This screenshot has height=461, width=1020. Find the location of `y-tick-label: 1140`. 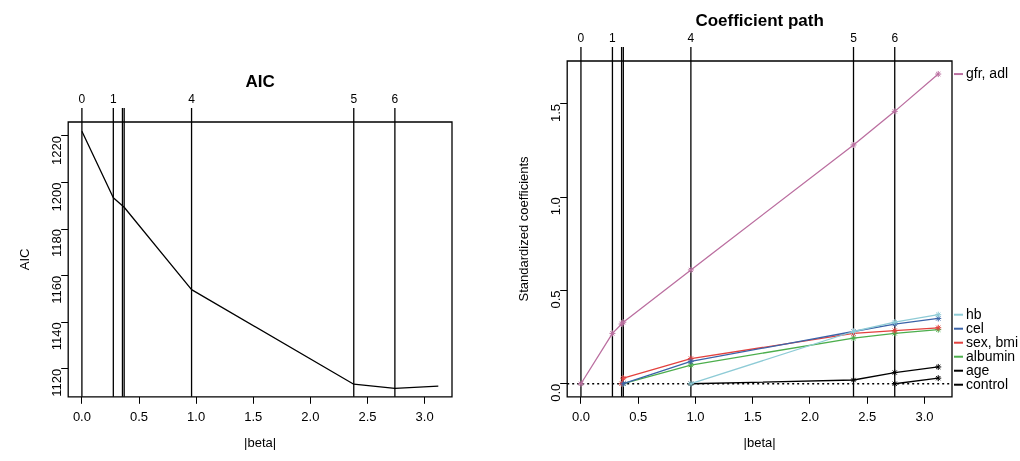

y-tick-label: 1140 is located at coordinates (56, 336).